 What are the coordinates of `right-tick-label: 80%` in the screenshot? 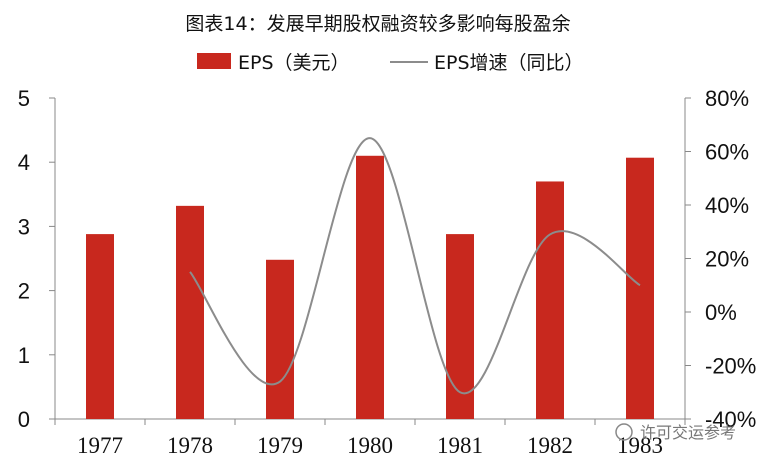 It's located at (727, 98).